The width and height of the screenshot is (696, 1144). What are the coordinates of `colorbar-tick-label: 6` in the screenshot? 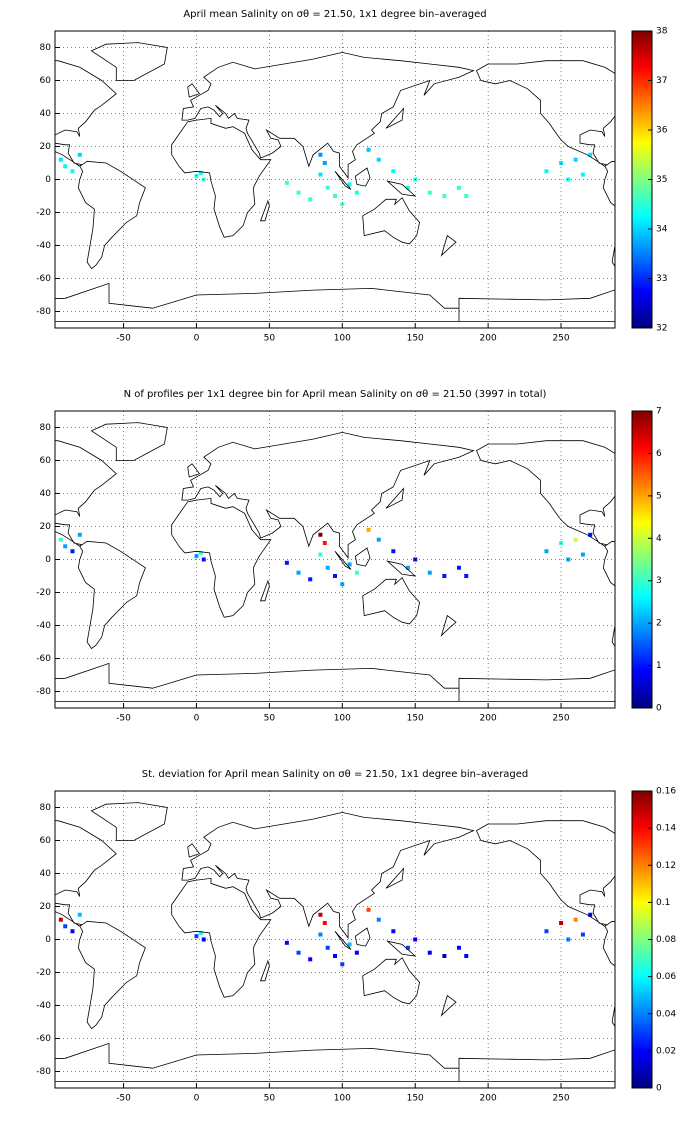 It's located at (659, 454).